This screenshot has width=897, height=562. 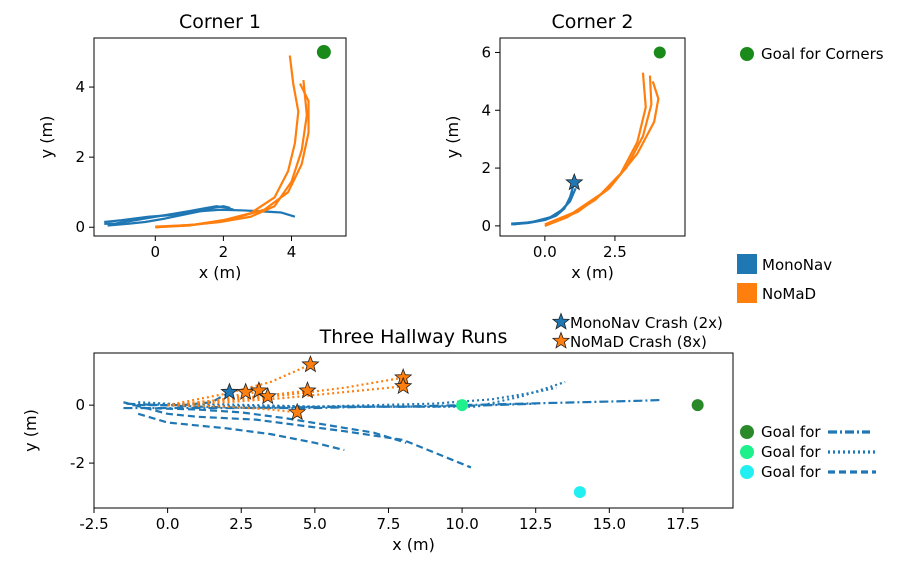 I want to click on legend-goal-corners-marker, so click(x=747, y=54).